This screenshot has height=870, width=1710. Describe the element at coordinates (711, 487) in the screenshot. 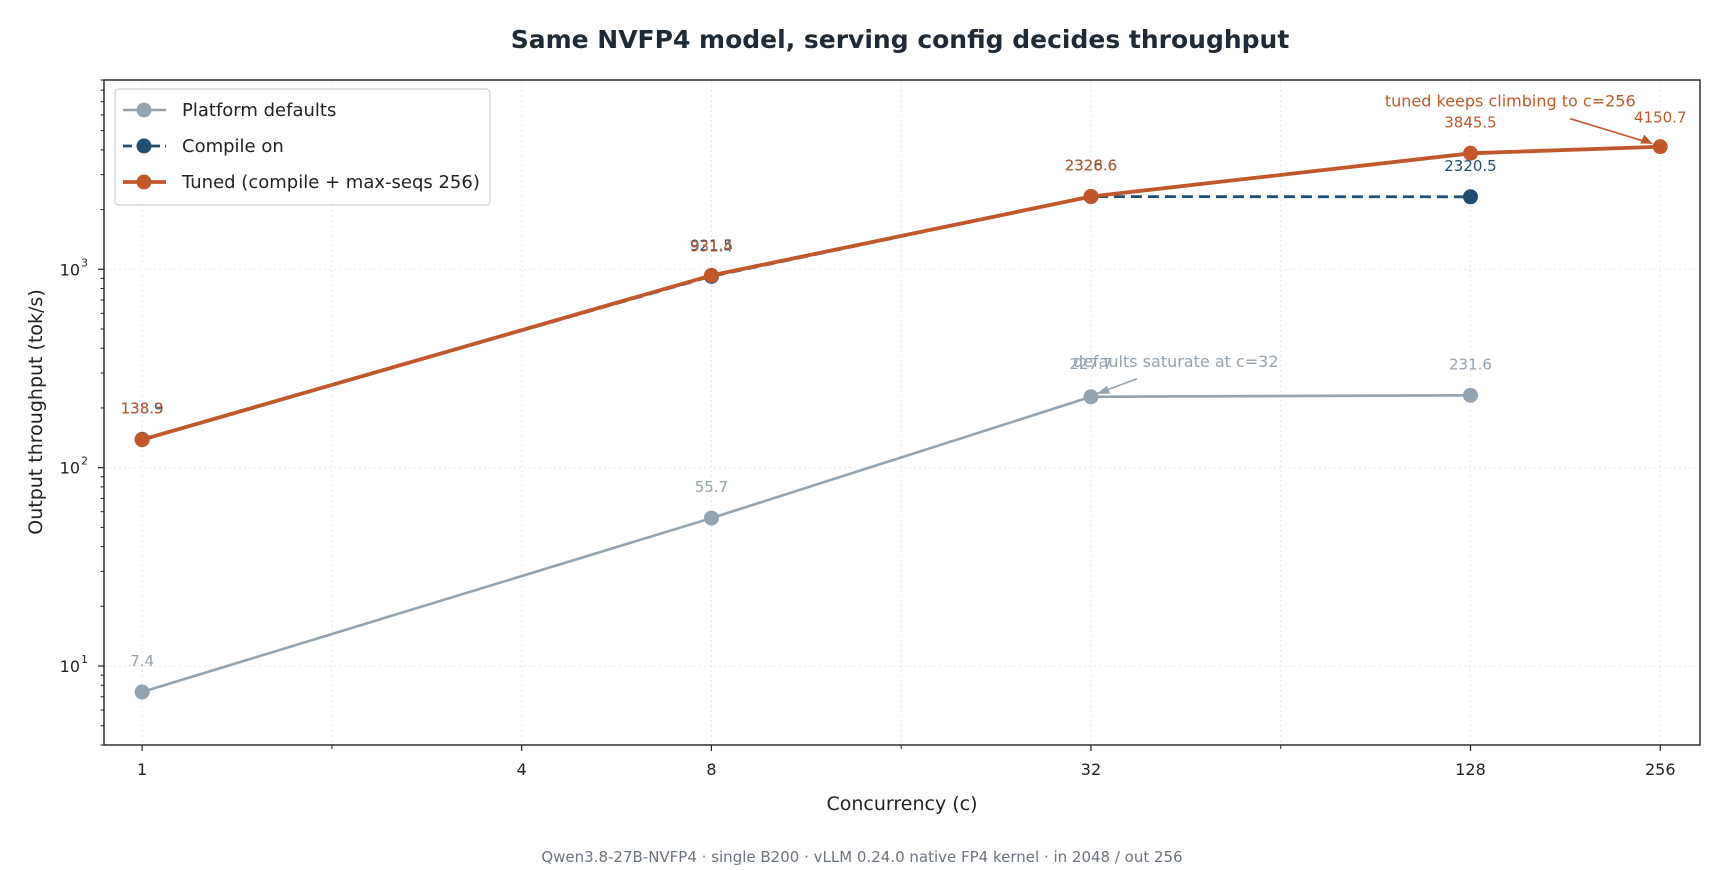

I see `data-label-0: 55.7` at that location.